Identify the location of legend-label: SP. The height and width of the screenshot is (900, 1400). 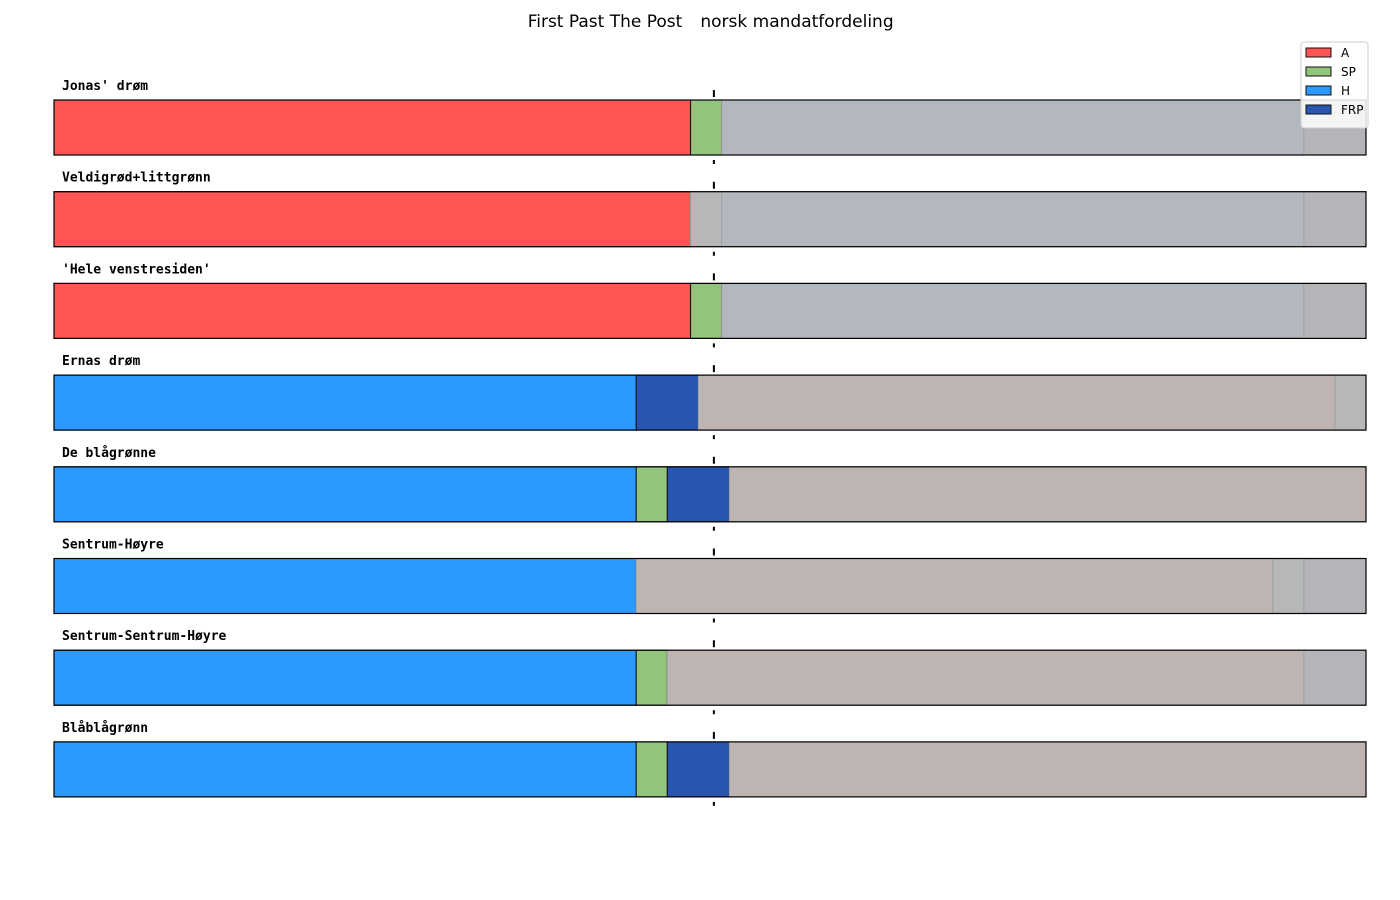
(1348, 72).